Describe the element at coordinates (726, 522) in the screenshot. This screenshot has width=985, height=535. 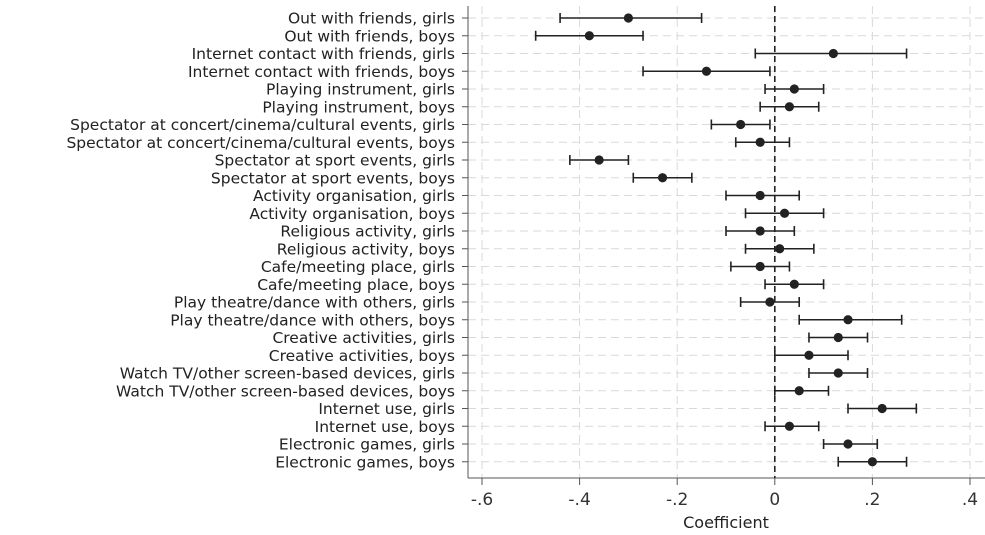
I see `x-axis-label: Coefficient` at that location.